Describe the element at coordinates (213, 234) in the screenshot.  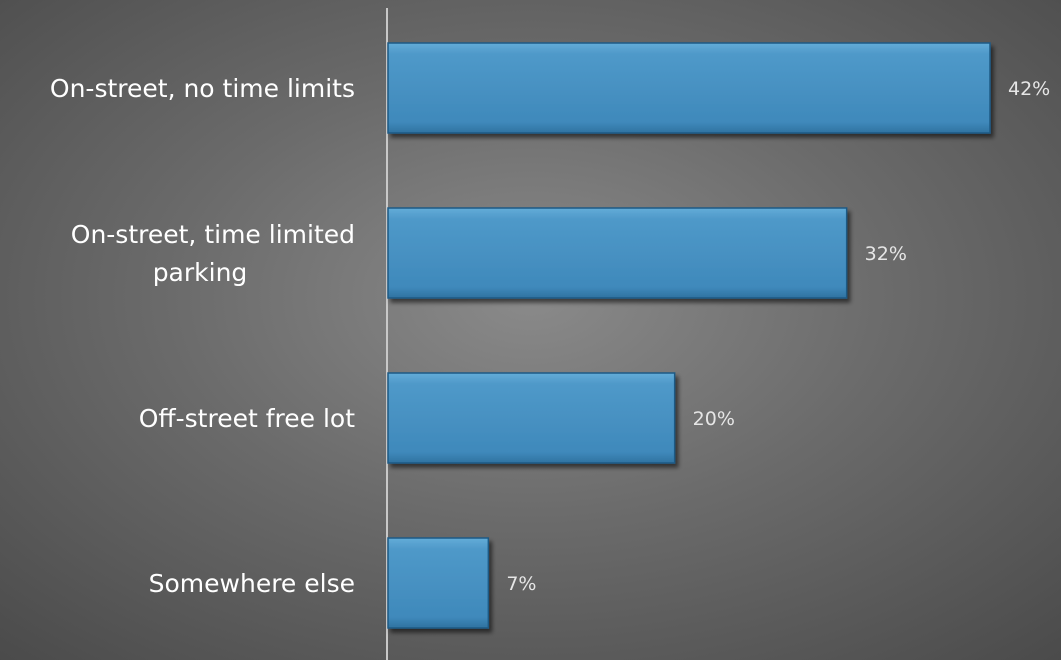
I see `category-label-line: On-street, time limited` at that location.